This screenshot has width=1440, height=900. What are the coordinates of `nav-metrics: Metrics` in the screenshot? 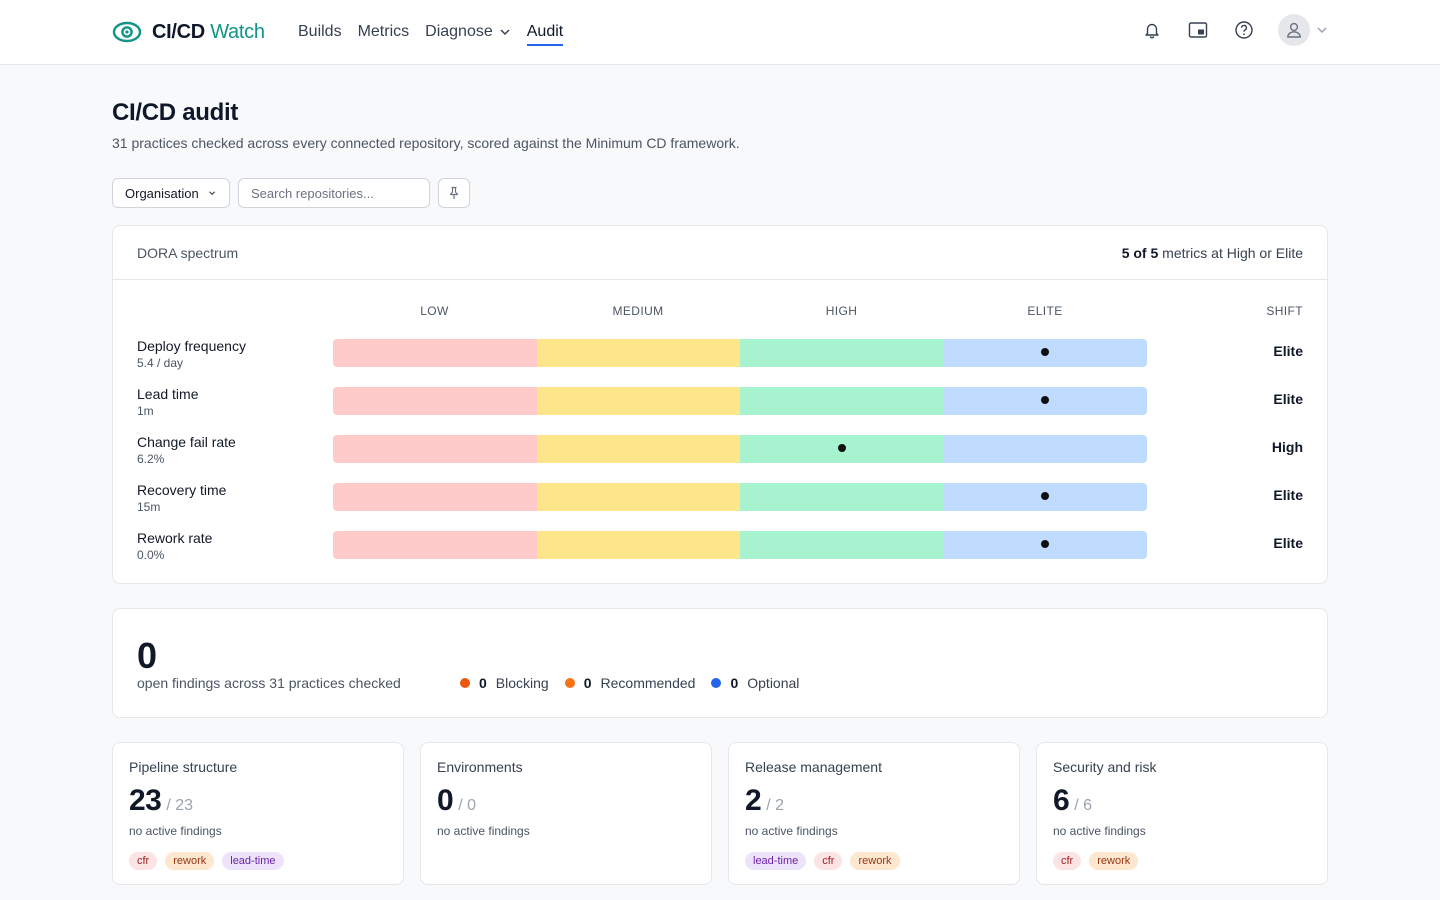 It's located at (383, 31).